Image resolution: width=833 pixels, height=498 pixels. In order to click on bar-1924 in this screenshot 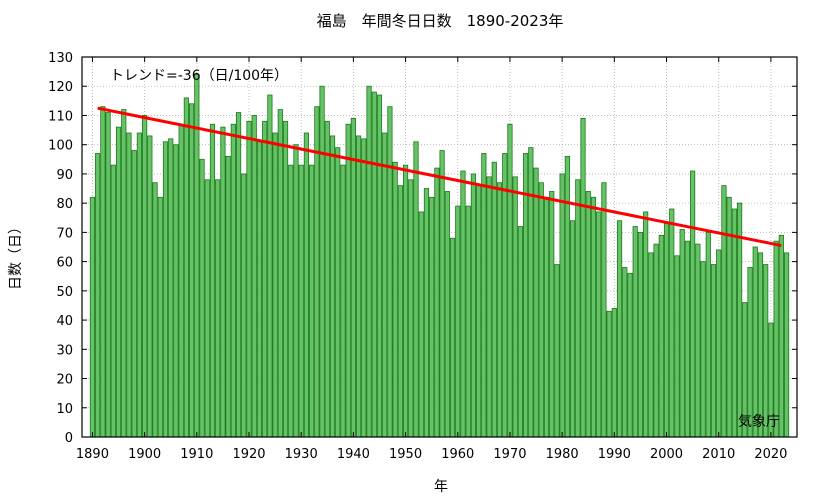, I will do `click(270, 266)`.